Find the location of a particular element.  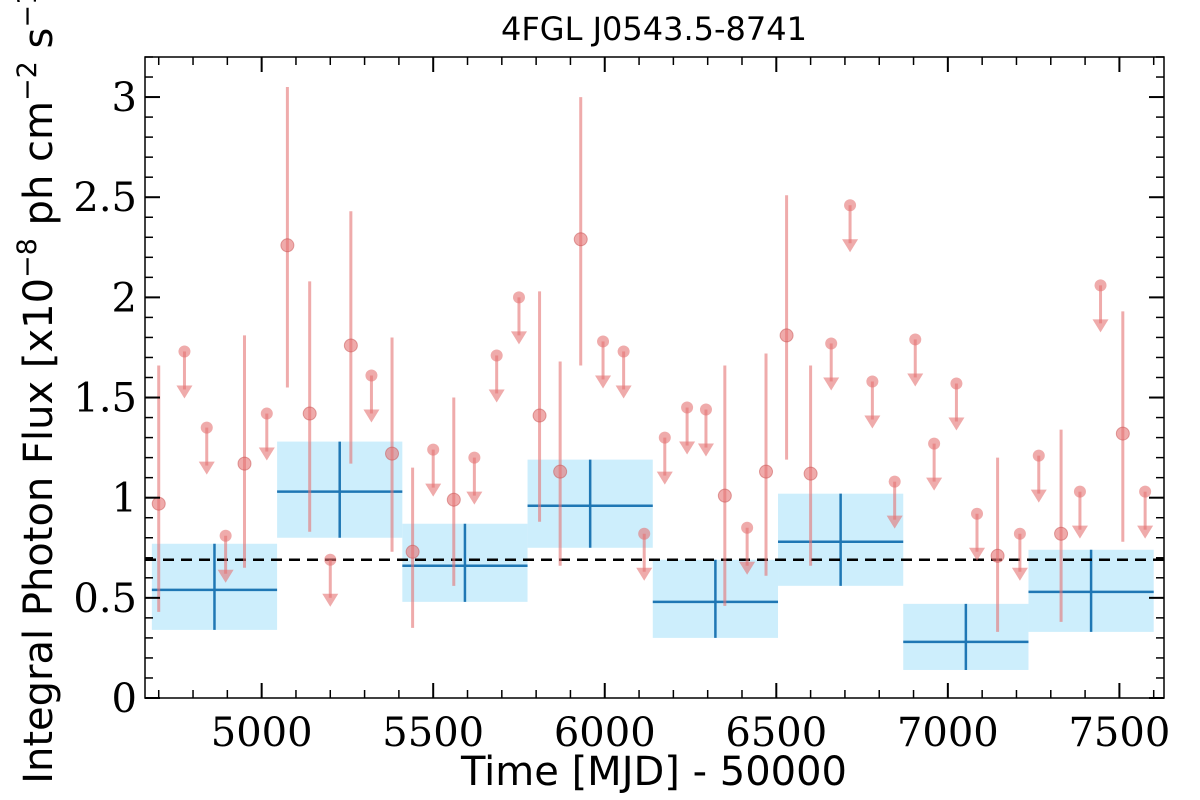

x-tick-label: 6000 is located at coordinates (605, 733).